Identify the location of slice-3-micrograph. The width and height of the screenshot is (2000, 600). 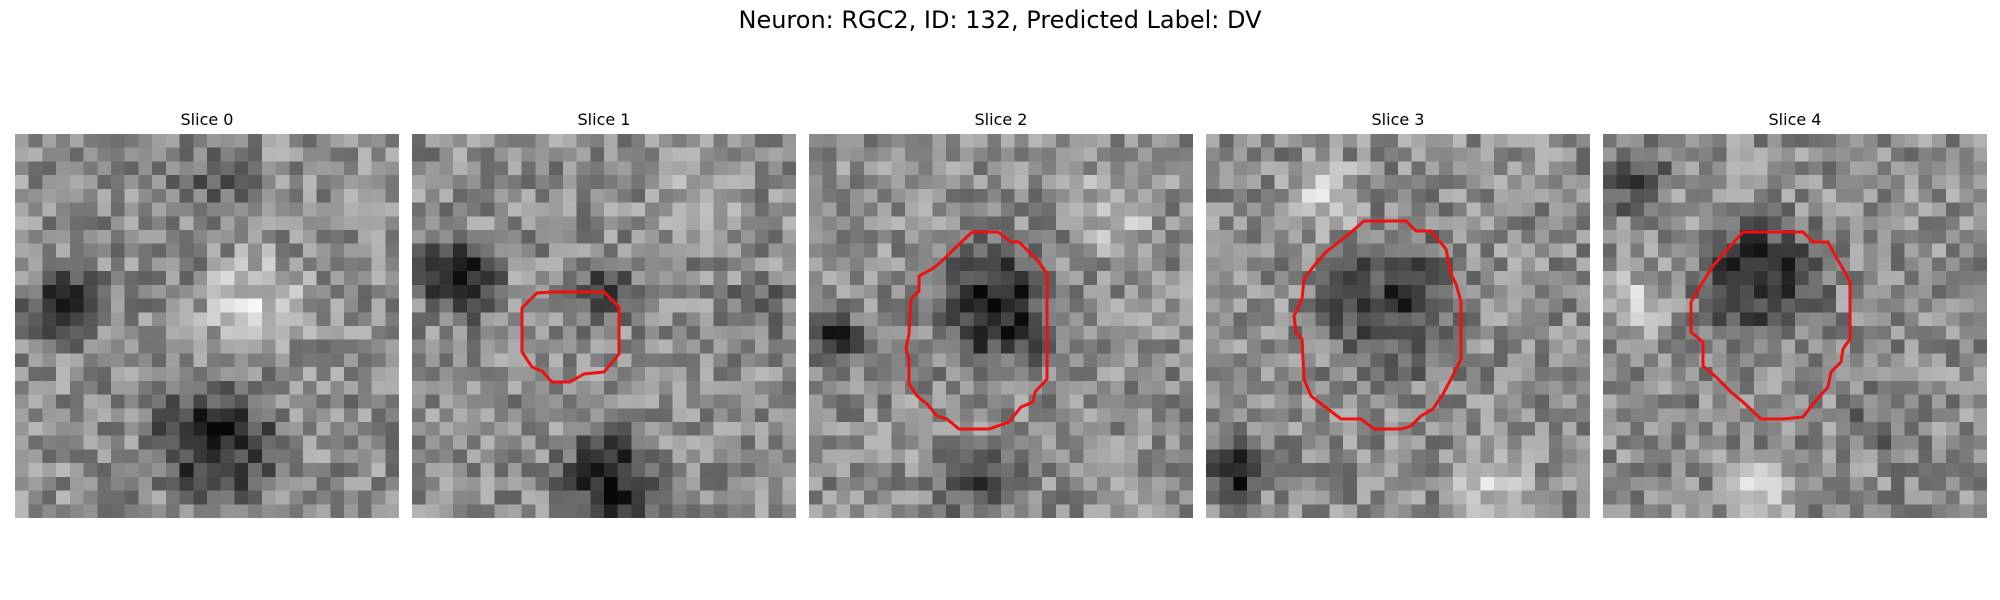
(1398, 326).